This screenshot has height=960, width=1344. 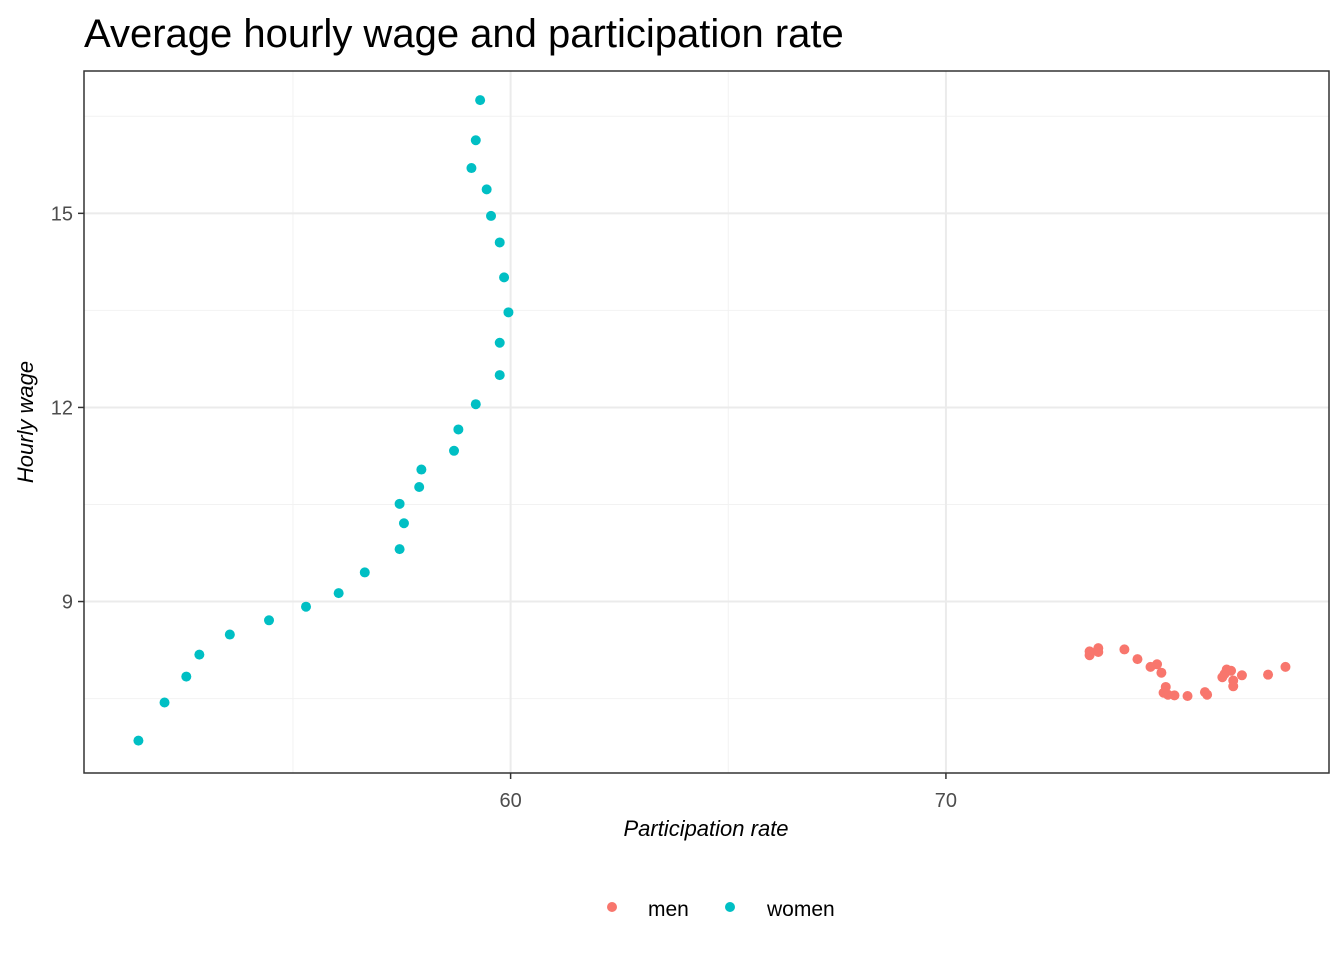 I want to click on y-tick-label: 15, so click(x=62, y=214).